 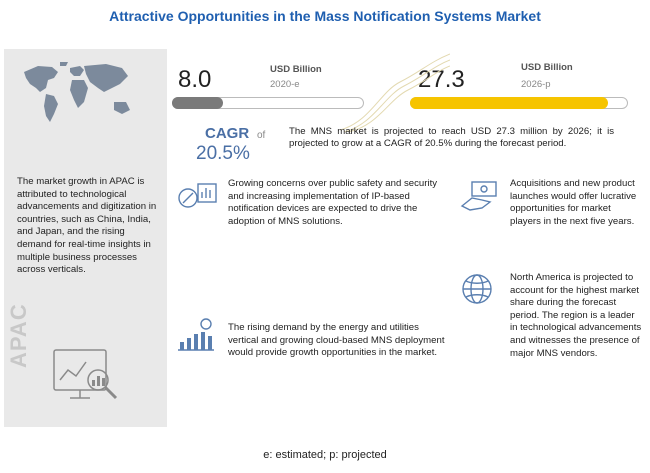 I want to click on cagr-label: CAGR, so click(x=227, y=133).